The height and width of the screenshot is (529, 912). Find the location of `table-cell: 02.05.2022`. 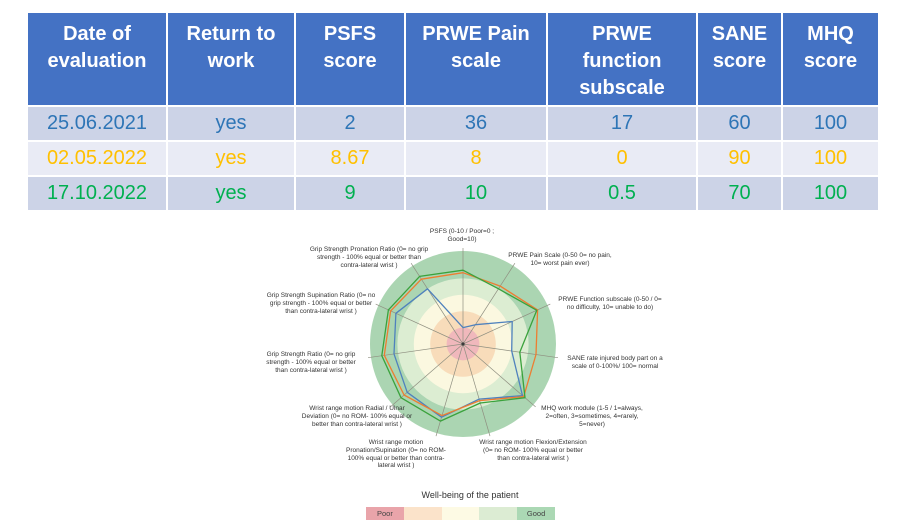

table-cell: 02.05.2022 is located at coordinates (97, 158).